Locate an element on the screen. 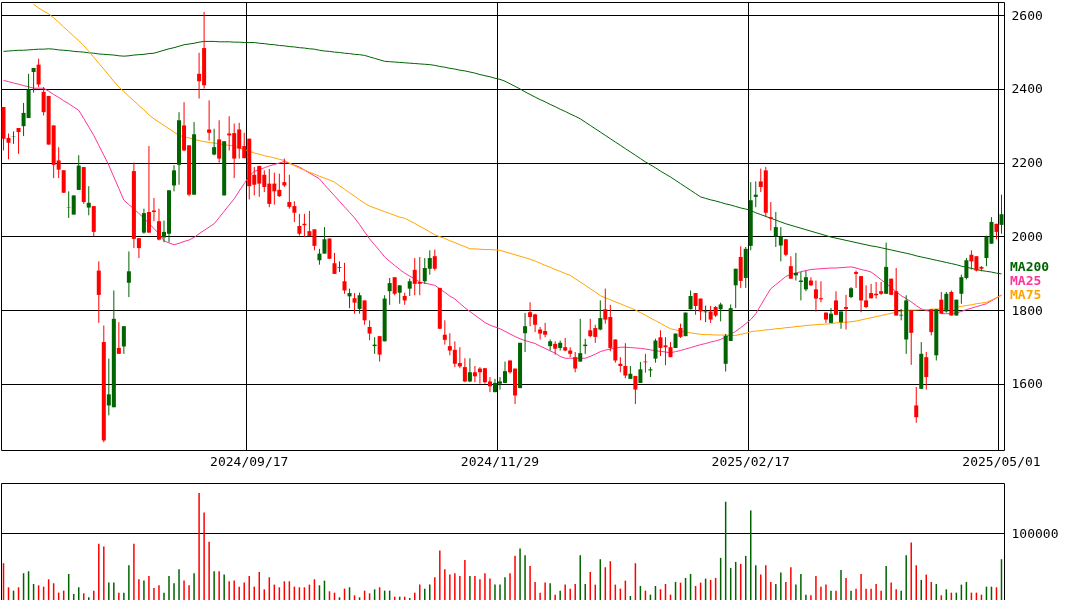  series-label: MA25 is located at coordinates (1026, 281).